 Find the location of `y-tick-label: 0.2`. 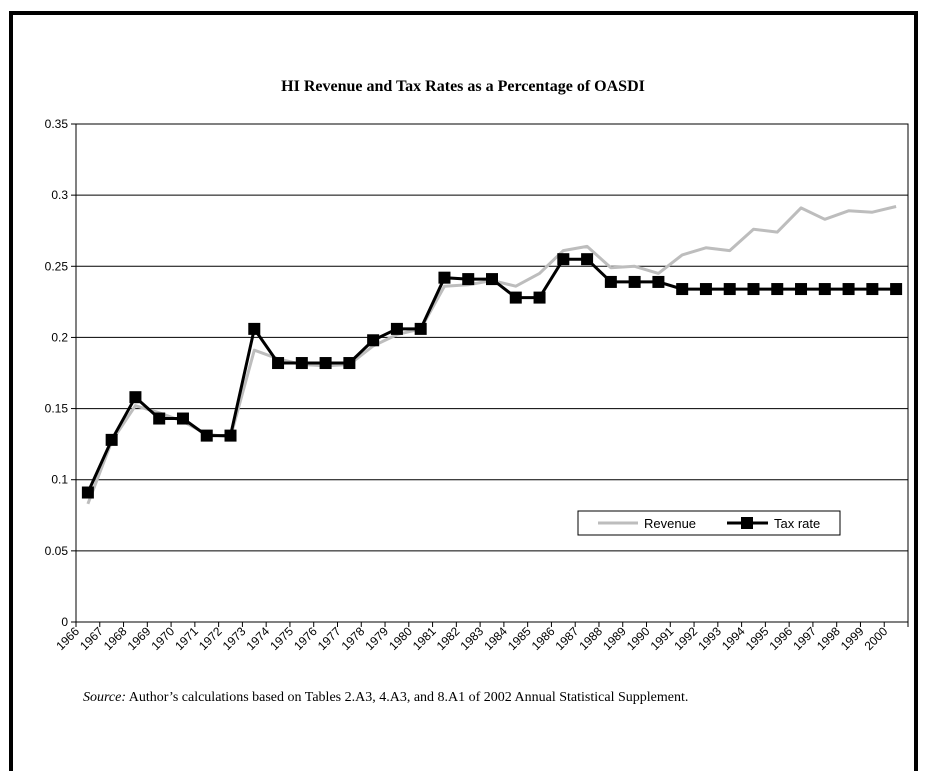

y-tick-label: 0.2 is located at coordinates (59, 337).